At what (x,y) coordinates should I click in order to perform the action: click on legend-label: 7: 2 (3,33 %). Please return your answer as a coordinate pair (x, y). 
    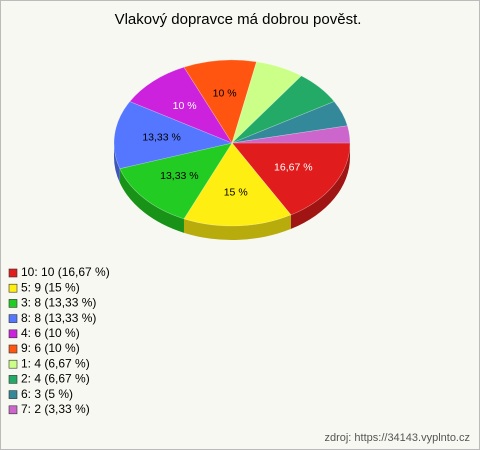
    Looking at the image, I should click on (55, 409).